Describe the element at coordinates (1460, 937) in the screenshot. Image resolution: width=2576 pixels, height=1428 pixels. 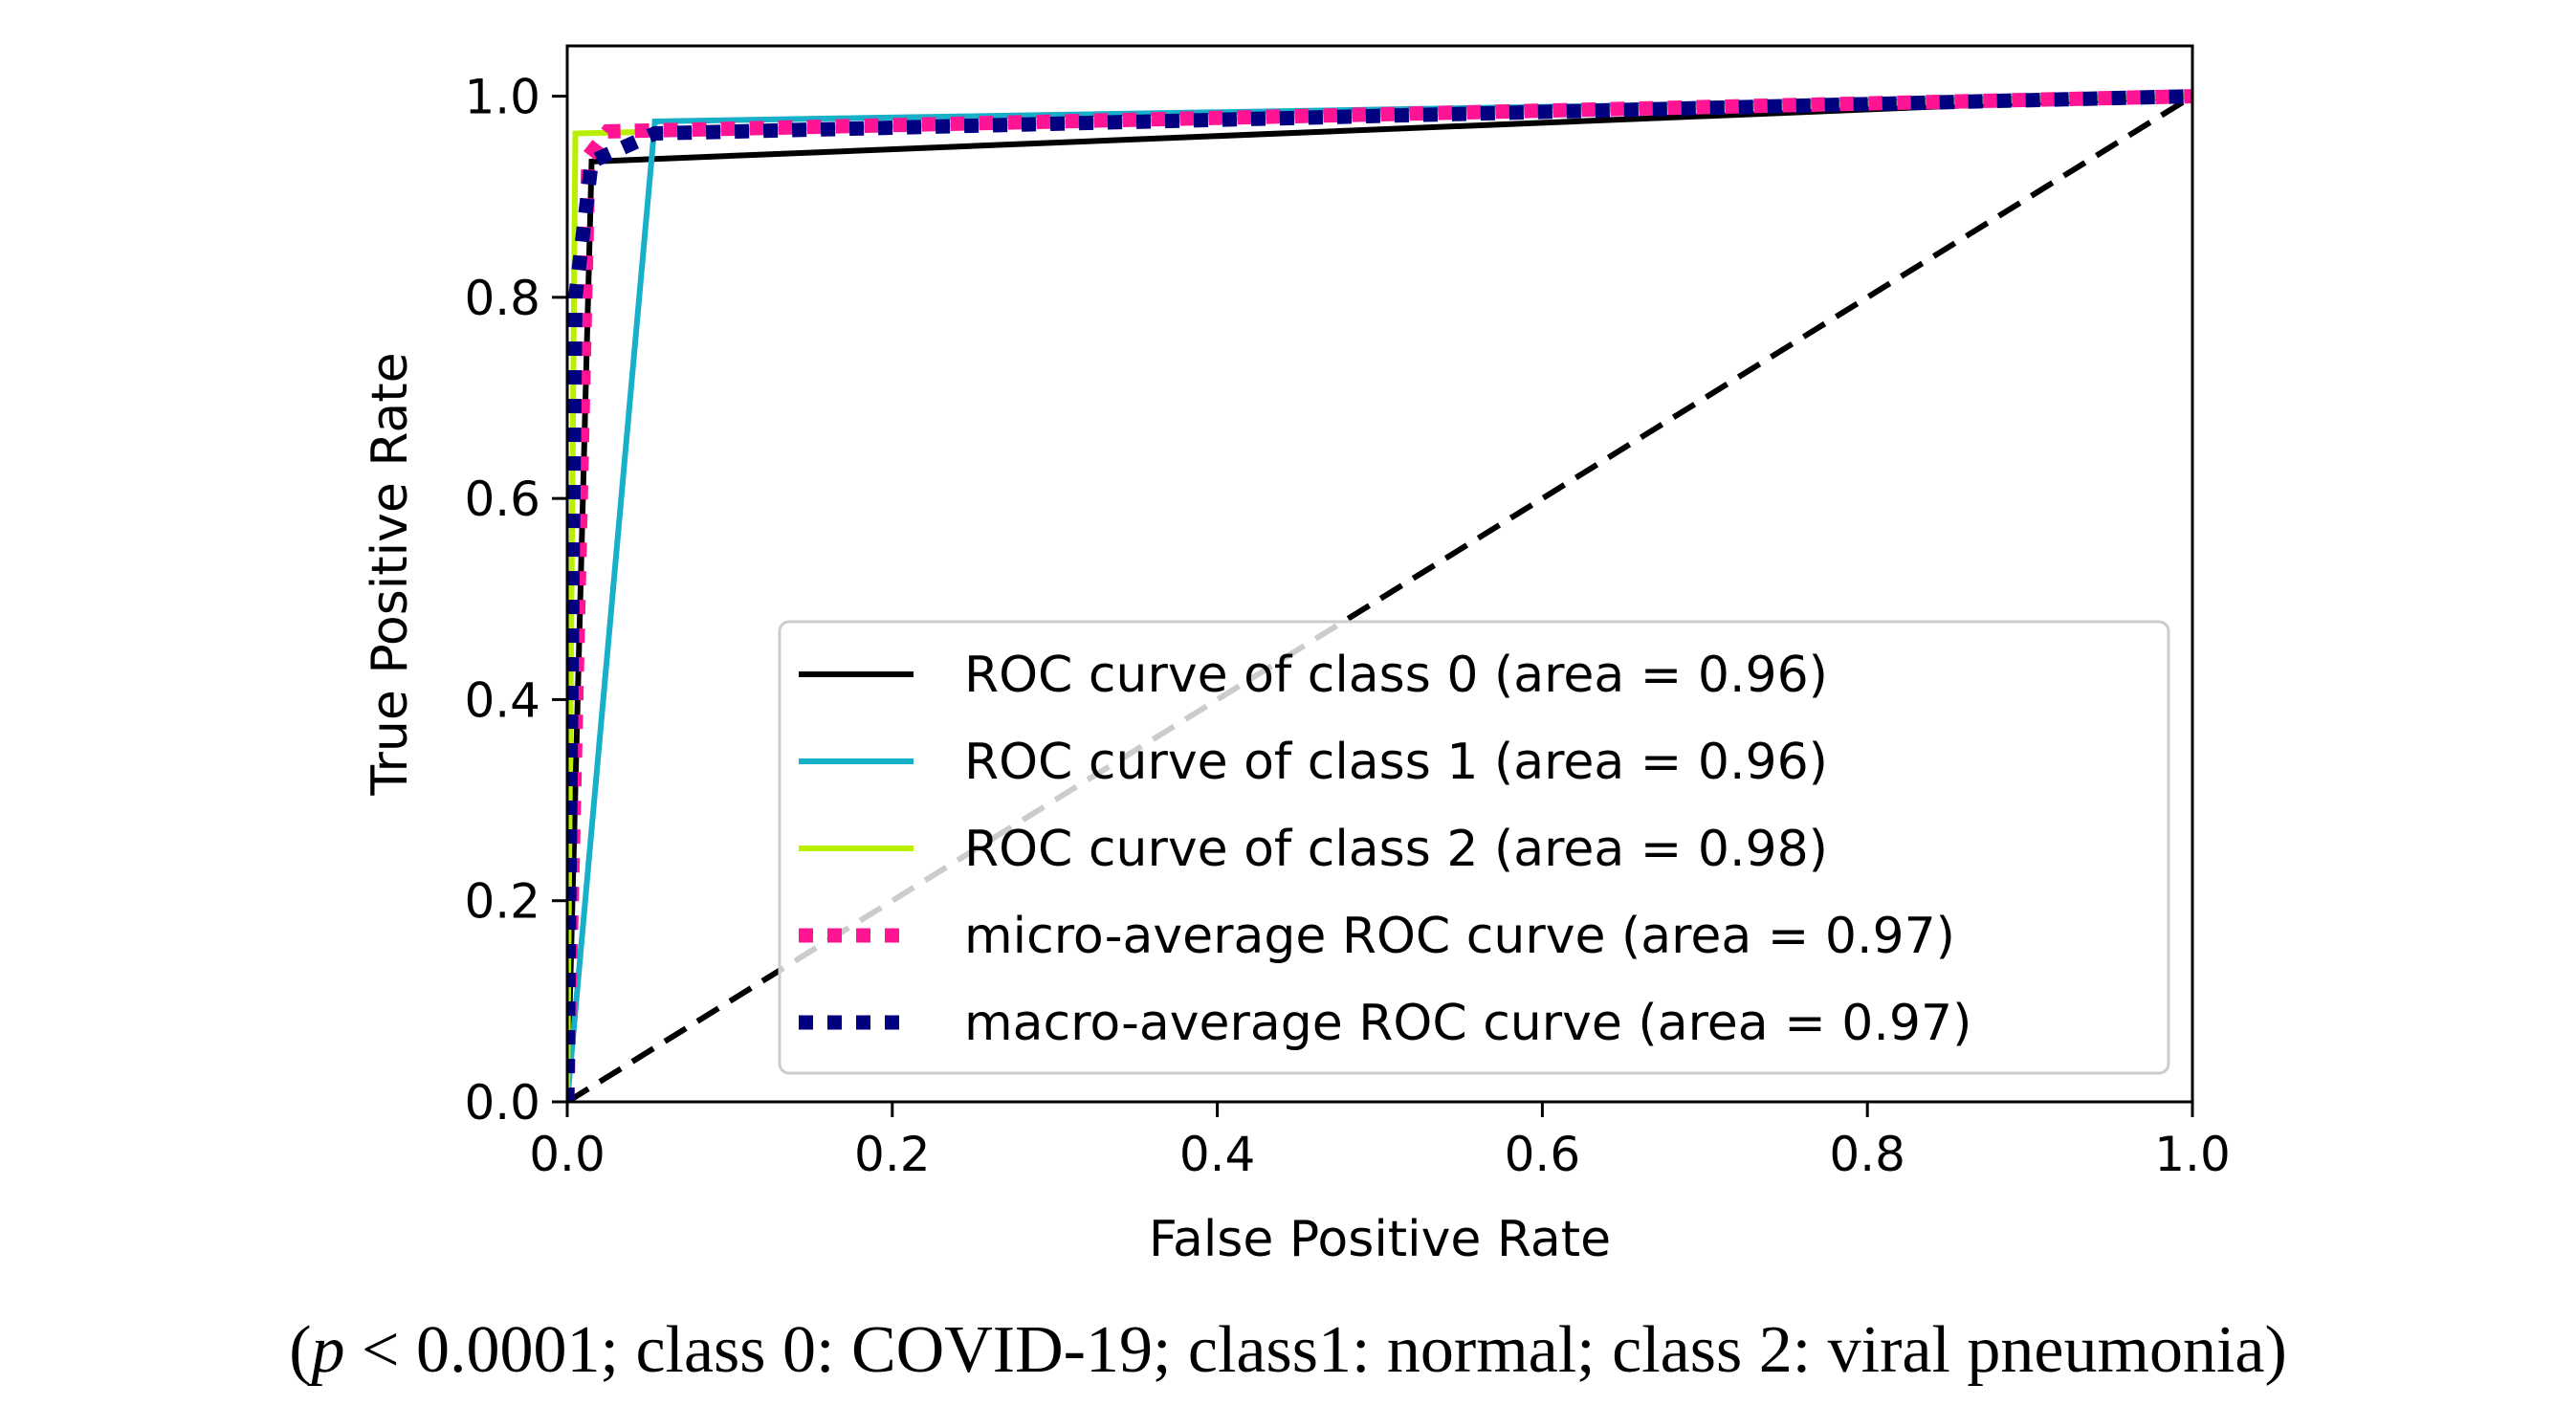
I see `legend-label-3: micro-average ROC curve (area = 0.97)` at that location.